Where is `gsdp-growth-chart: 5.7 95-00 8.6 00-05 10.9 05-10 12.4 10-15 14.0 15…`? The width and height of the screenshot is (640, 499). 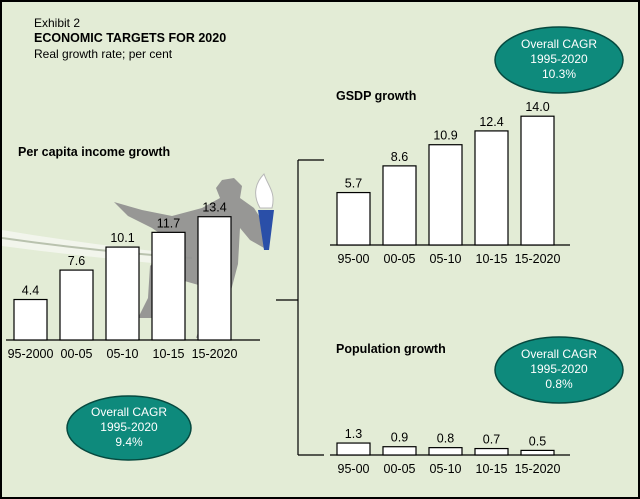
gsdp-growth-chart: 5.7 95-00 8.6 00-05 10.9 05-10 12.4 10-15 14.0 15… is located at coordinates (450, 183).